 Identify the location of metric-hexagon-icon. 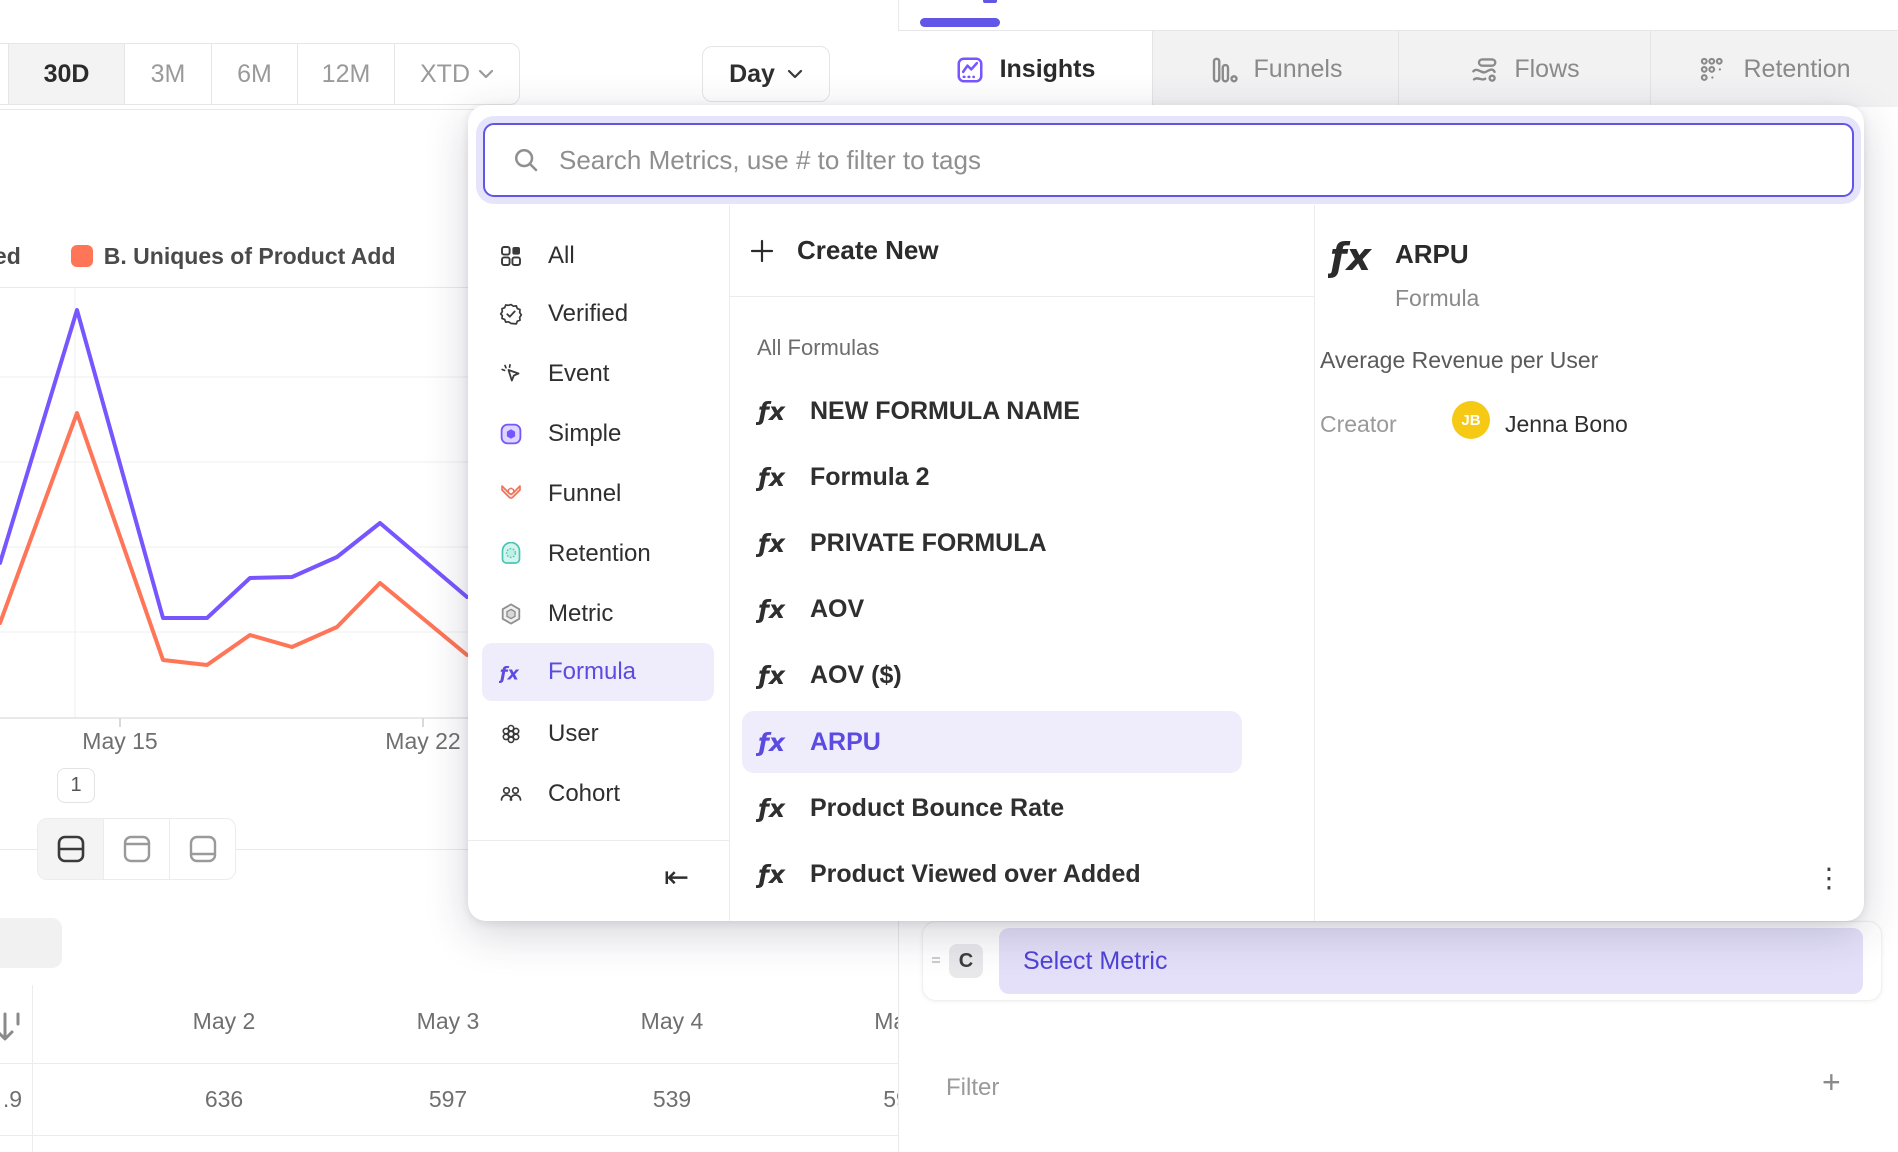
(511, 614).